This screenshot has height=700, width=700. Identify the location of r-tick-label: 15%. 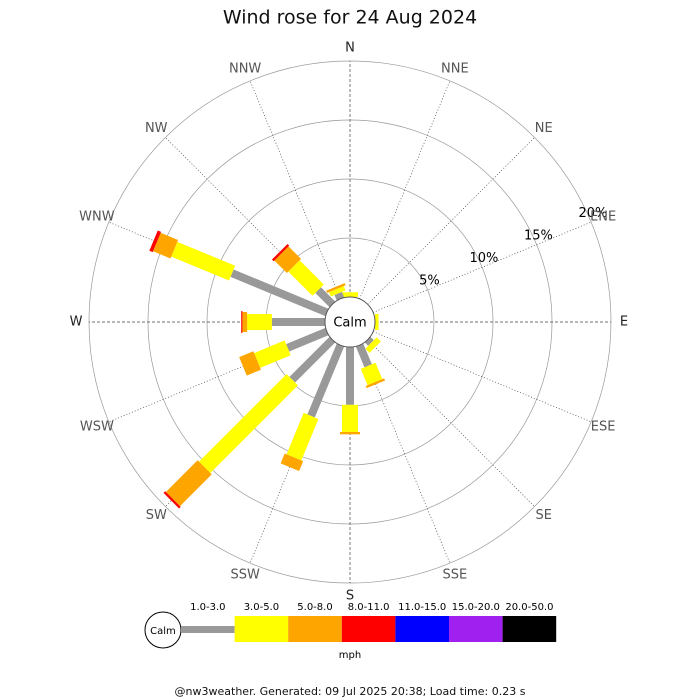
(538, 235).